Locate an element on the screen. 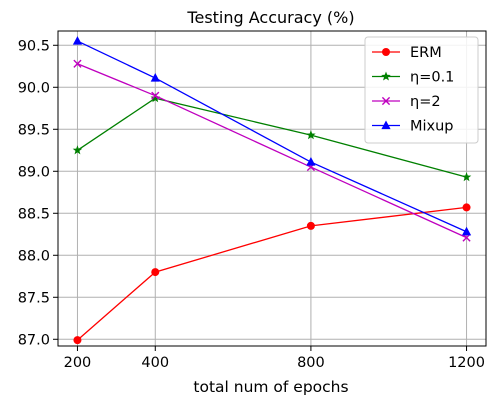  y-tick-label: 87.5 is located at coordinates (34, 298).